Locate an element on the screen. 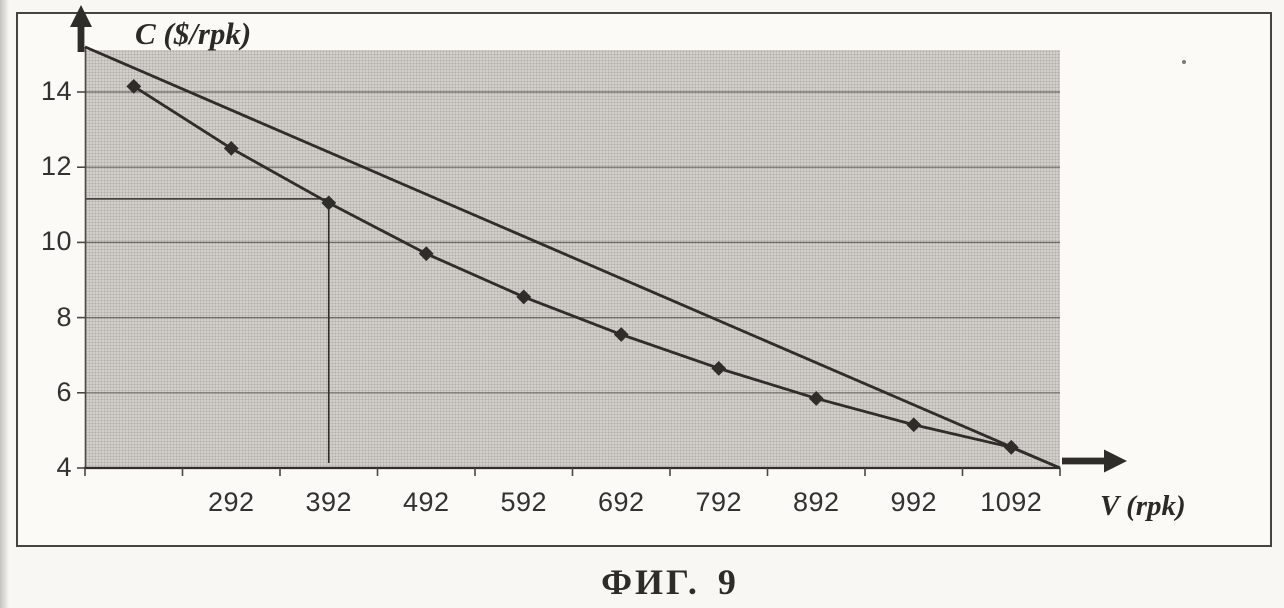 The height and width of the screenshot is (608, 1284). x-axis-arrow-icon is located at coordinates (1094, 461).